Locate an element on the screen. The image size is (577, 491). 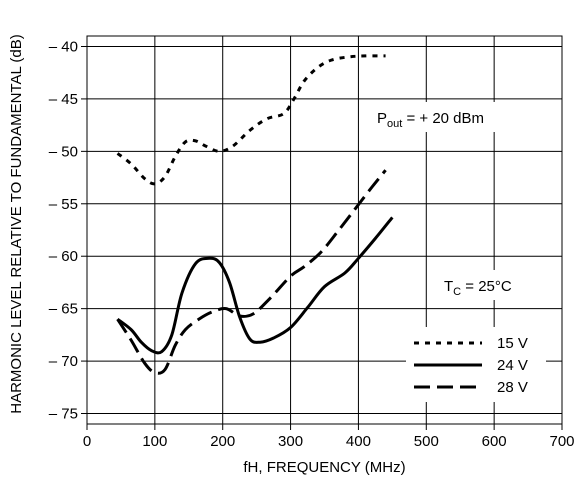
x-tick-label: 700 is located at coordinates (561, 441).